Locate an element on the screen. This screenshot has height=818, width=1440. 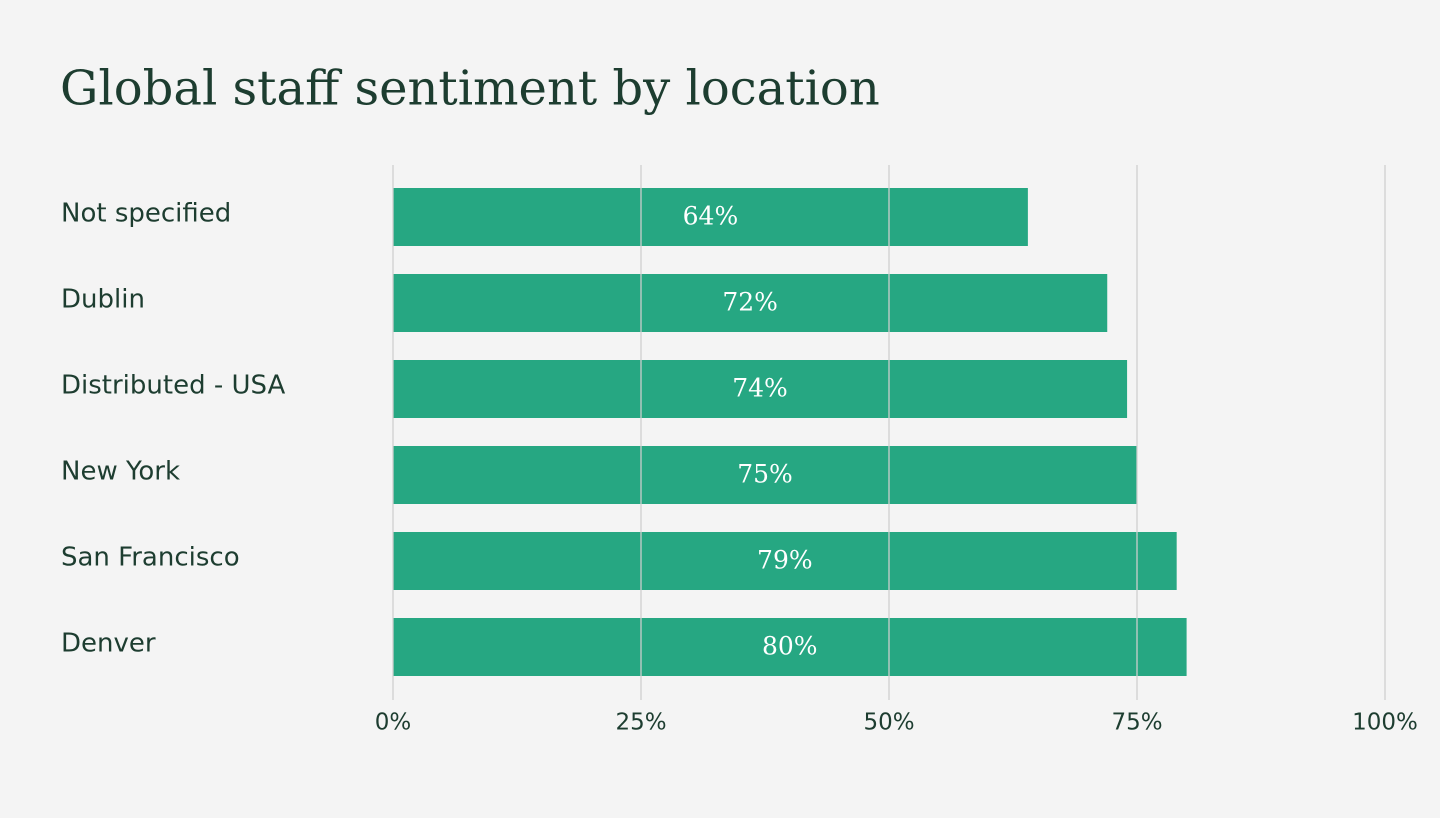
value-label: 72% is located at coordinates (750, 302).